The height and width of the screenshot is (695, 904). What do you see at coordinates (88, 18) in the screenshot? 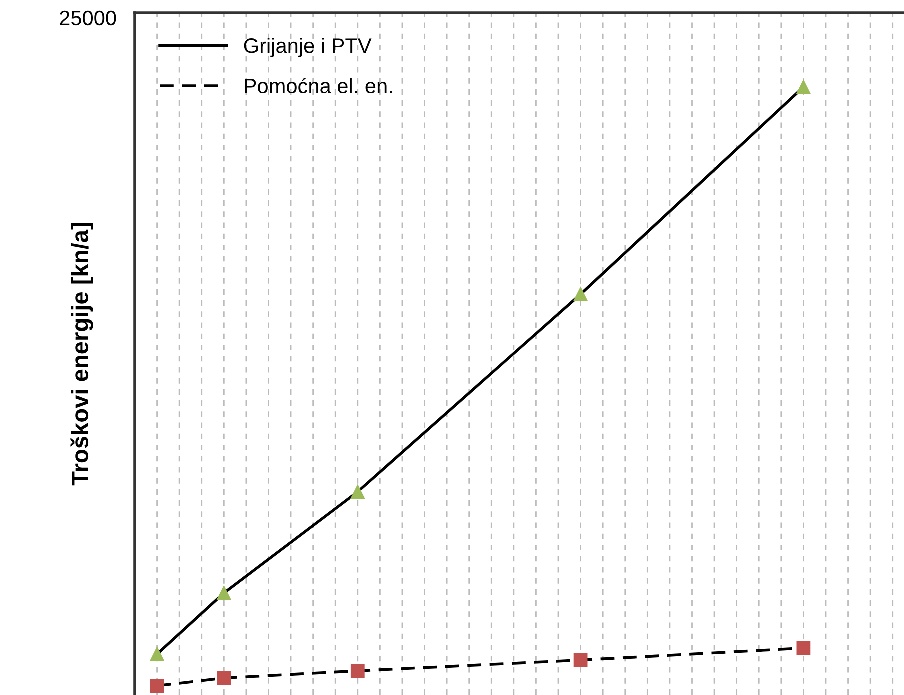
I see `text: 25000` at bounding box center [88, 18].